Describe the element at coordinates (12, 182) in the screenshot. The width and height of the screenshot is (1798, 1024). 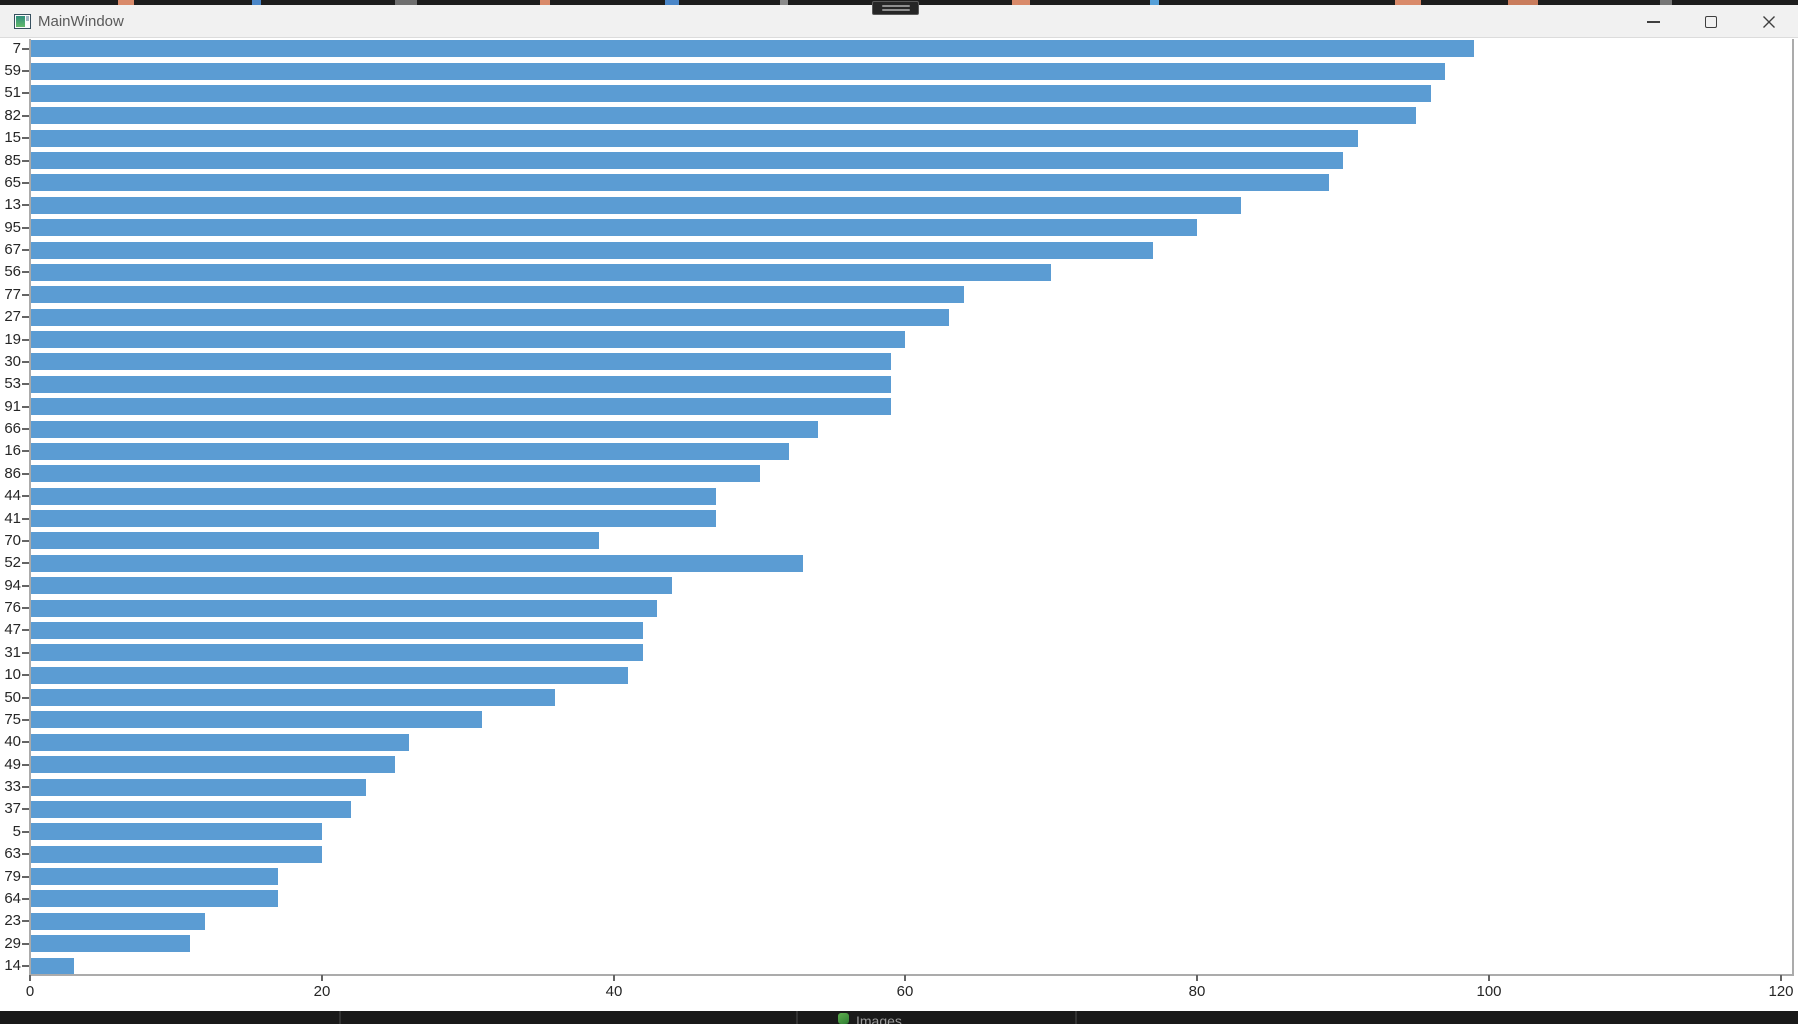
I see `y-tick-label: 65` at that location.